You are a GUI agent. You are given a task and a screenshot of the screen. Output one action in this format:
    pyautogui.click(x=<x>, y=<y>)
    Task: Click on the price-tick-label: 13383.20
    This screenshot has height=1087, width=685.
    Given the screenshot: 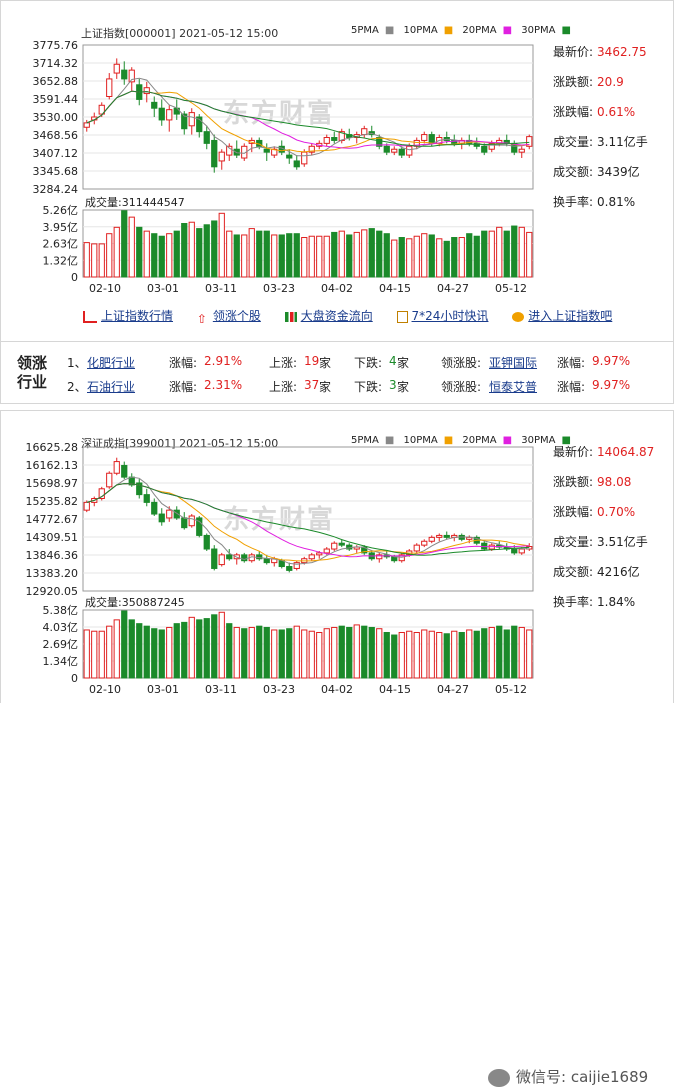 What is the action you would take?
    pyautogui.click(x=52, y=573)
    